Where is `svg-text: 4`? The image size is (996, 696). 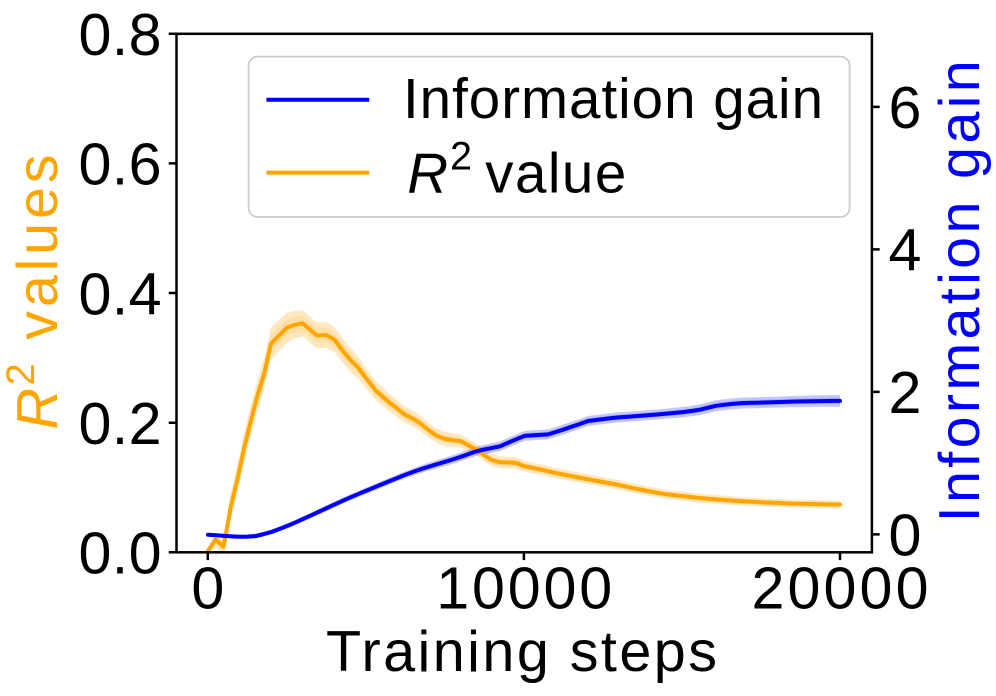 svg-text: 4 is located at coordinates (905, 250).